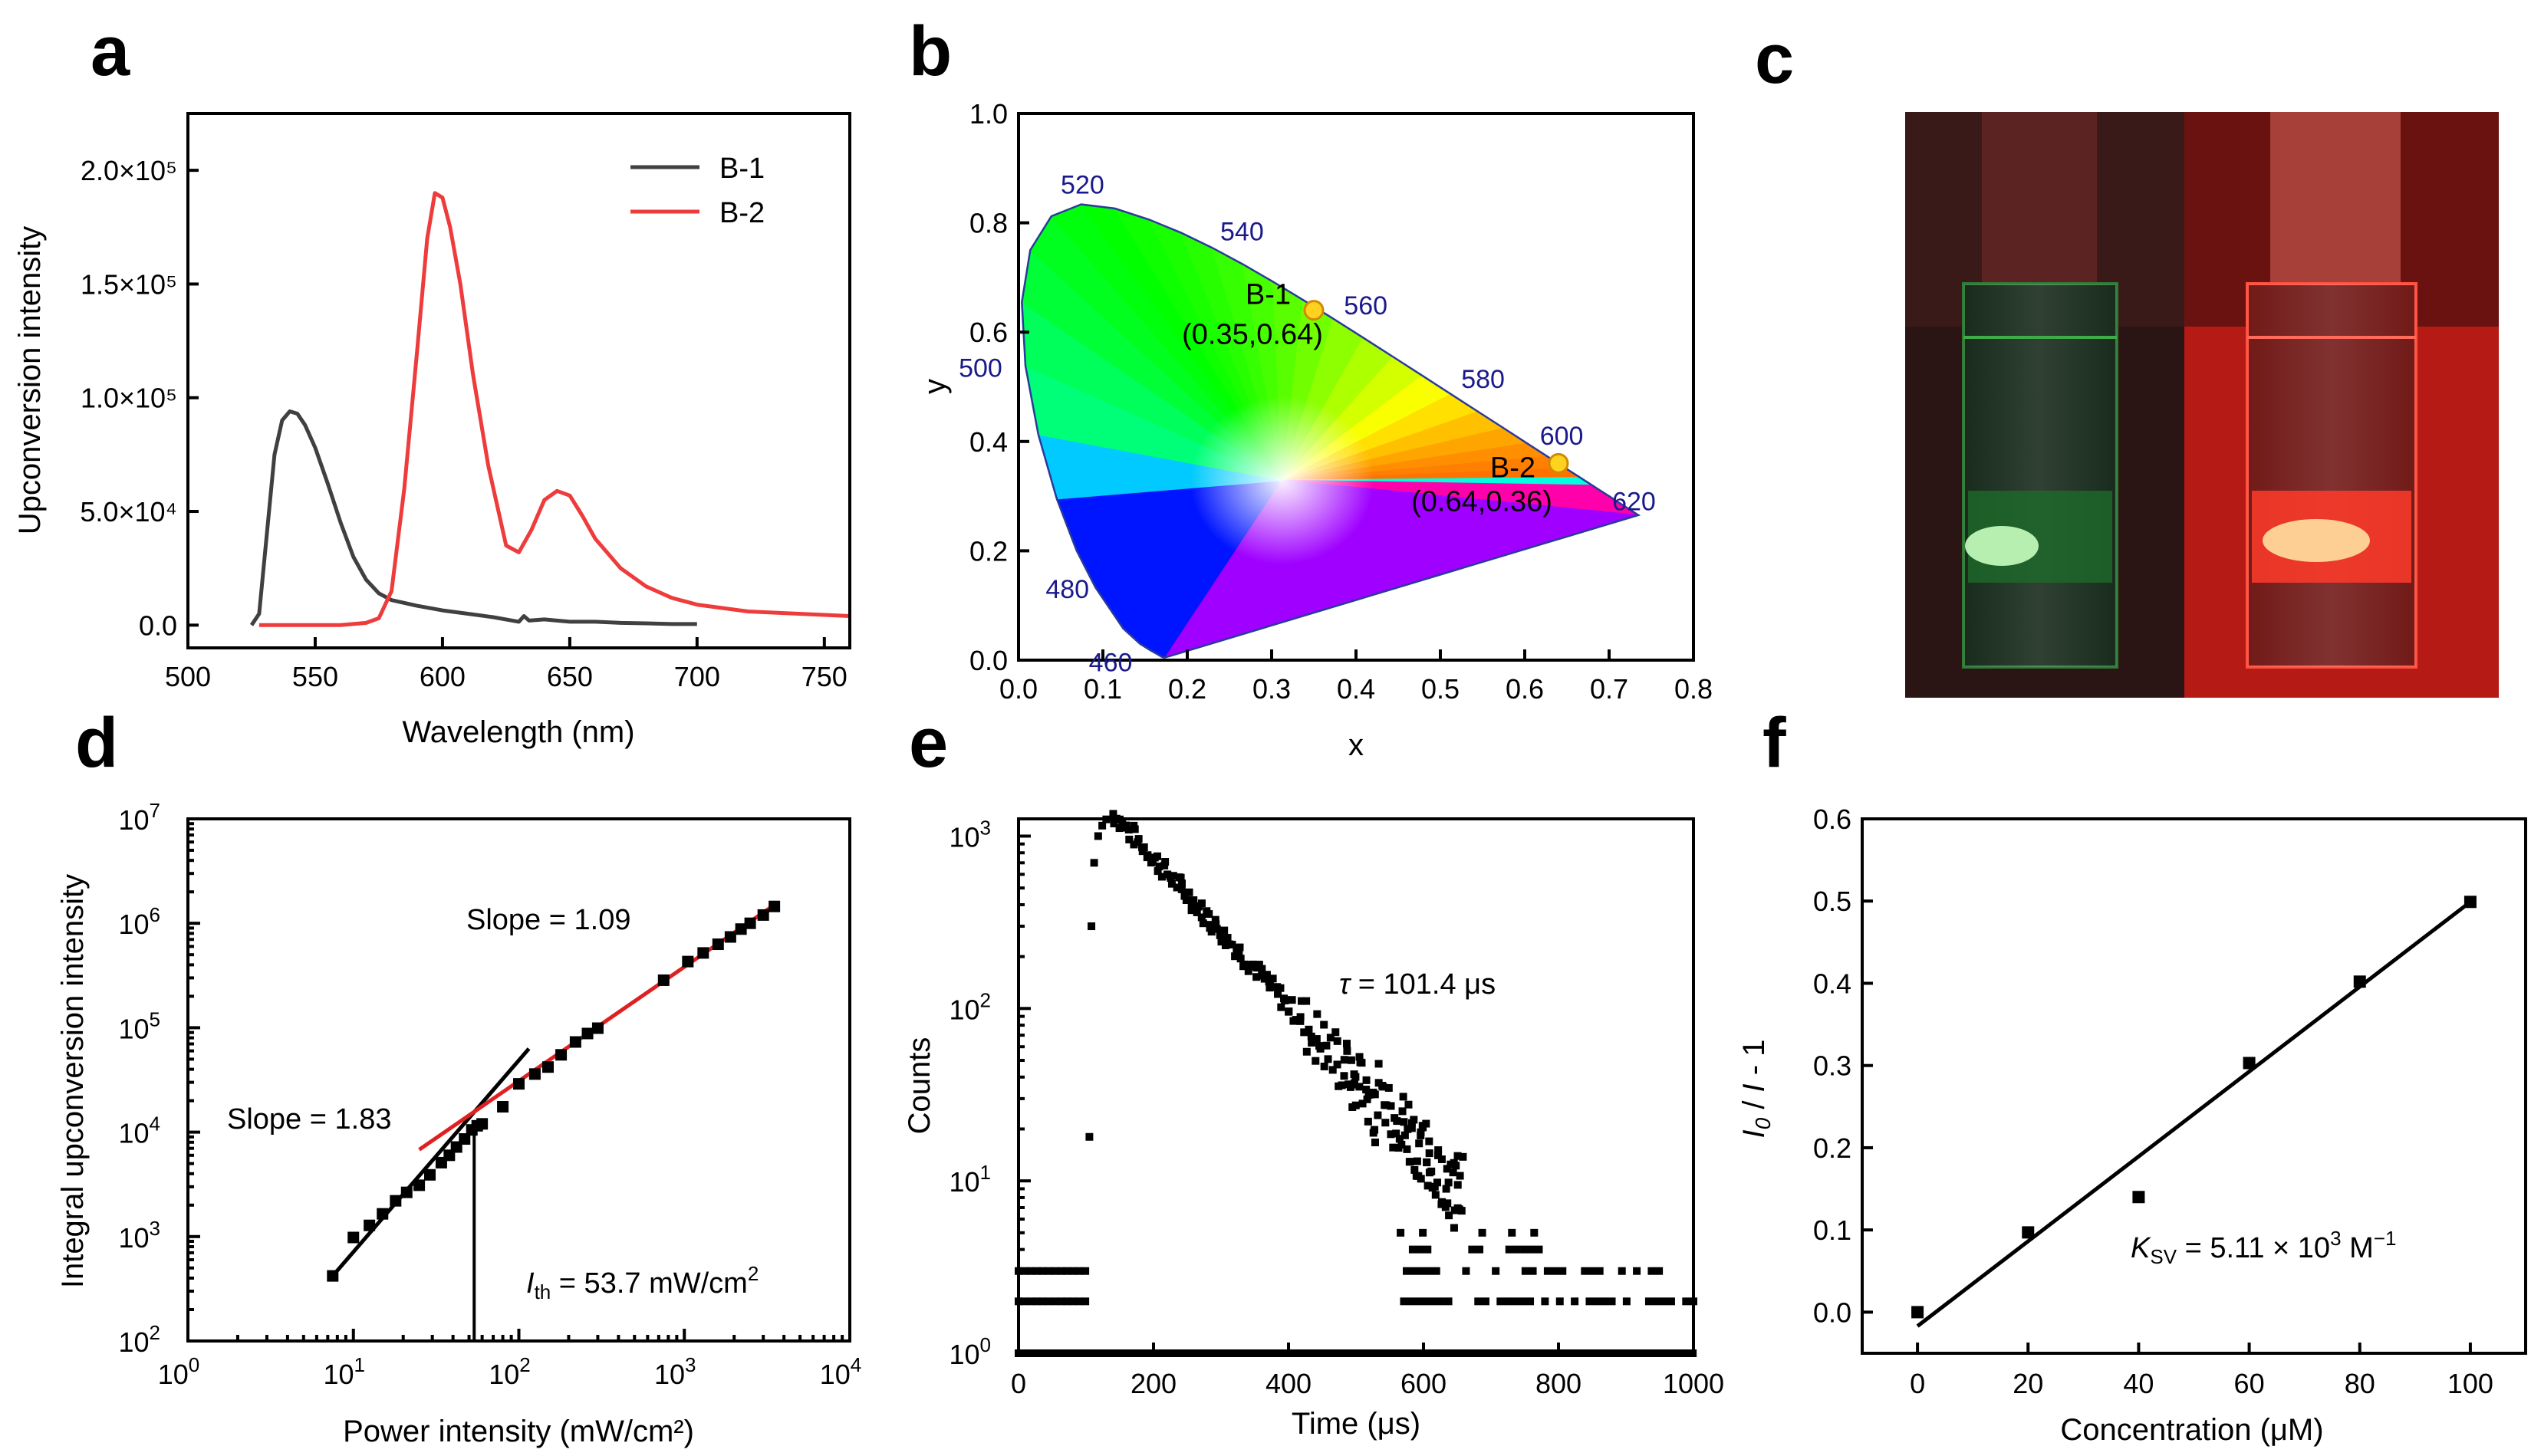 This screenshot has width=2531, height=1456. I want to click on wavelength-label-580: 580, so click(1483, 379).